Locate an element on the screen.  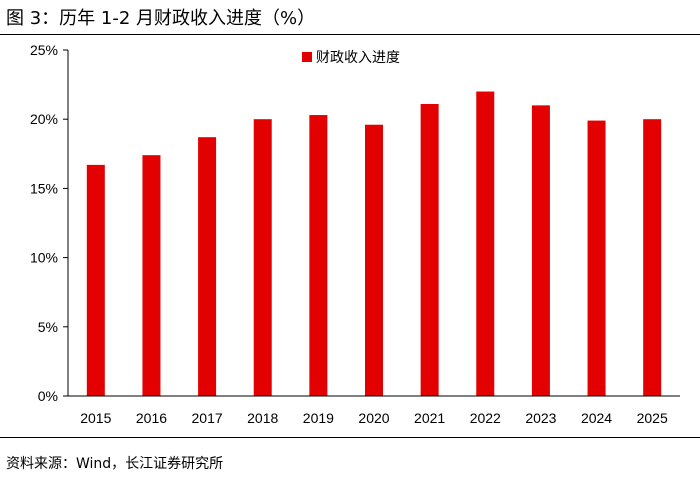
x-tick-label: 2019 is located at coordinates (318, 418).